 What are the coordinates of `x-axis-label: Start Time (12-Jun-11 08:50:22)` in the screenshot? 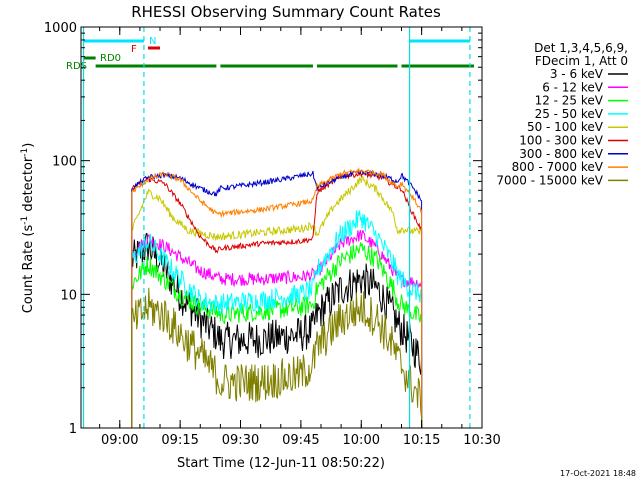 It's located at (281, 463).